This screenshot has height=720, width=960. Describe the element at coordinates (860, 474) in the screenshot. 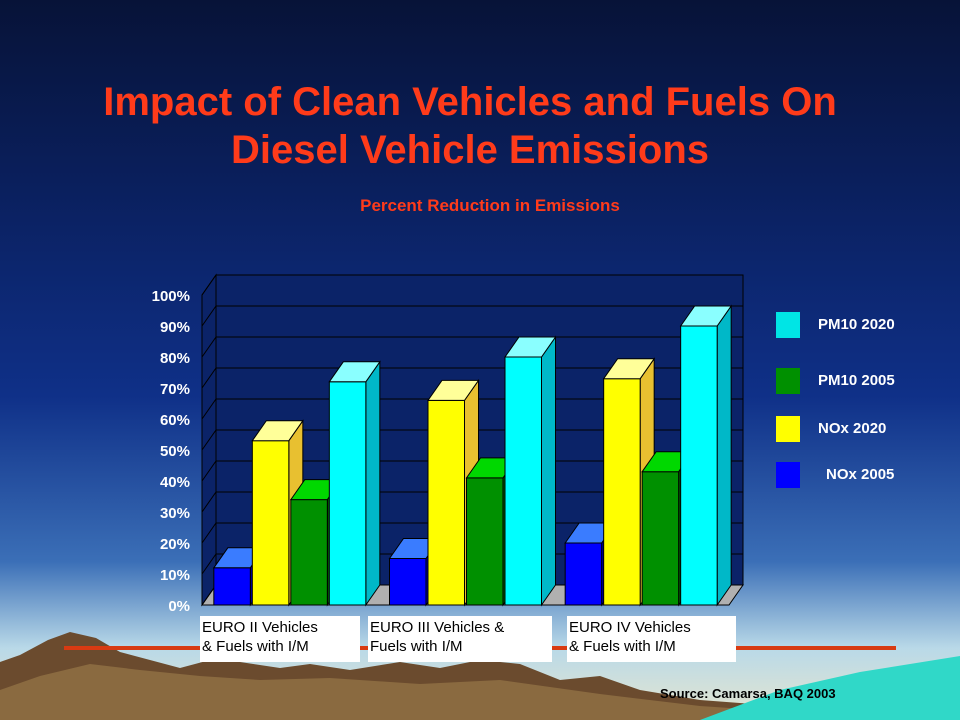

I see `legend-label: NOx 2005` at that location.